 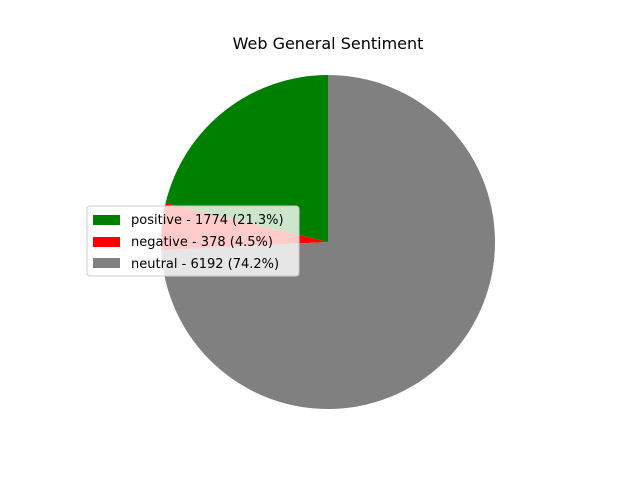 I want to click on chart-title: Web General Sentiment, so click(x=328, y=43).